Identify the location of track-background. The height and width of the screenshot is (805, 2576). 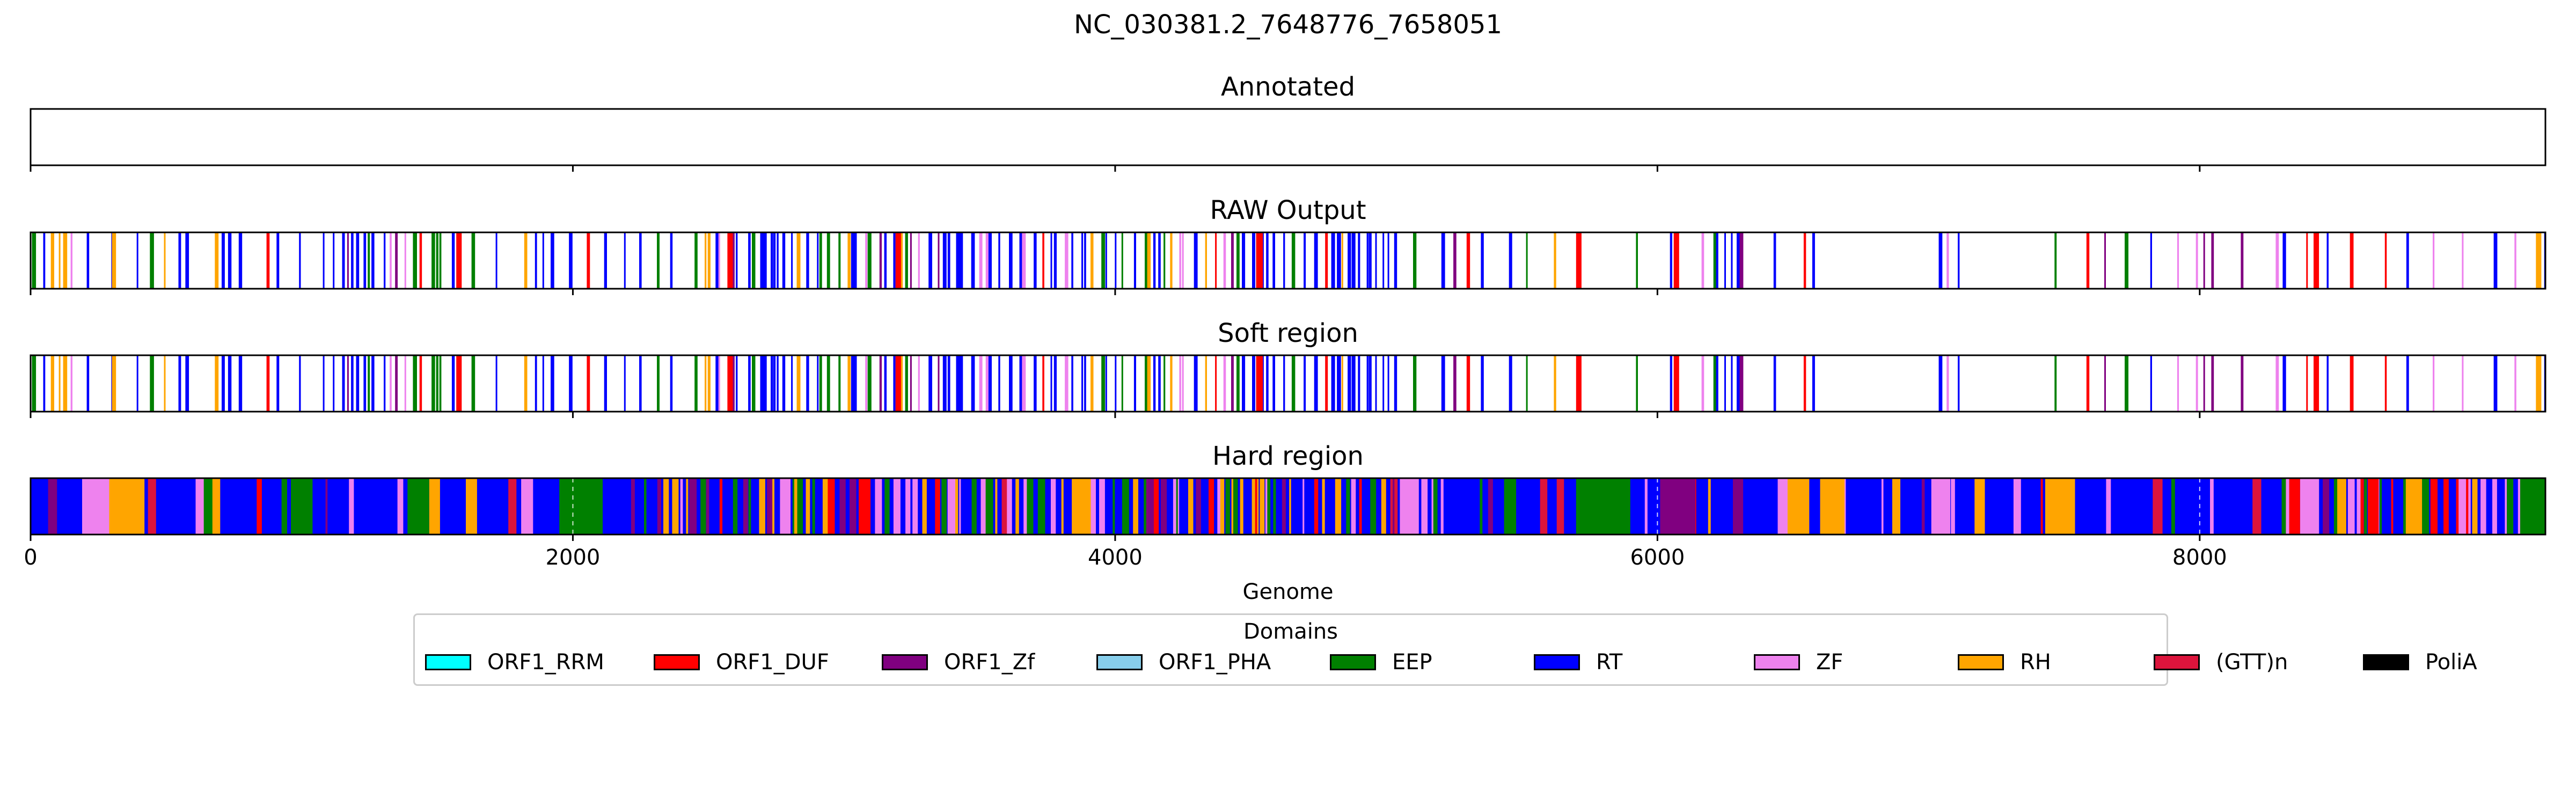
(1288, 137).